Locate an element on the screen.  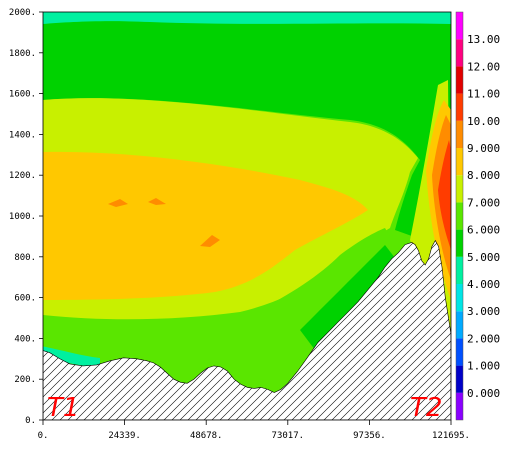
colorbar-label: 13.00 is located at coordinates (483, 39).